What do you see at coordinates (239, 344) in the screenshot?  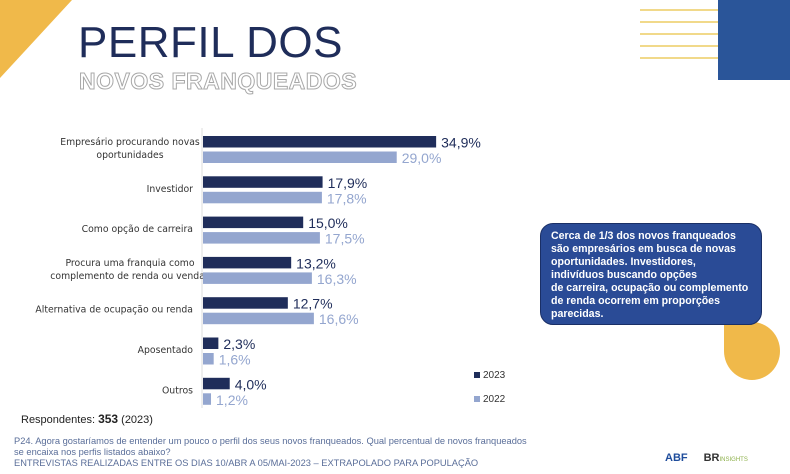 I see `data-label-2023: 2,3%` at bounding box center [239, 344].